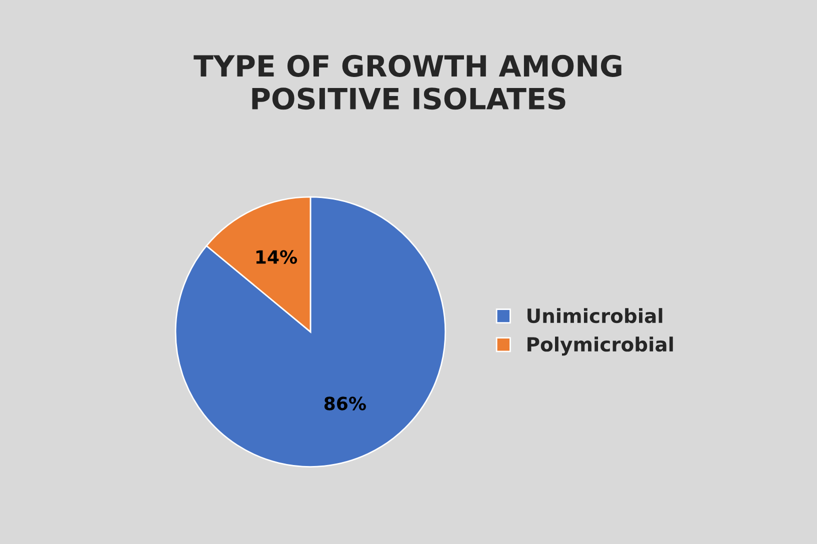 The width and height of the screenshot is (817, 544). I want to click on legend-label: Unimicrobial, so click(595, 316).